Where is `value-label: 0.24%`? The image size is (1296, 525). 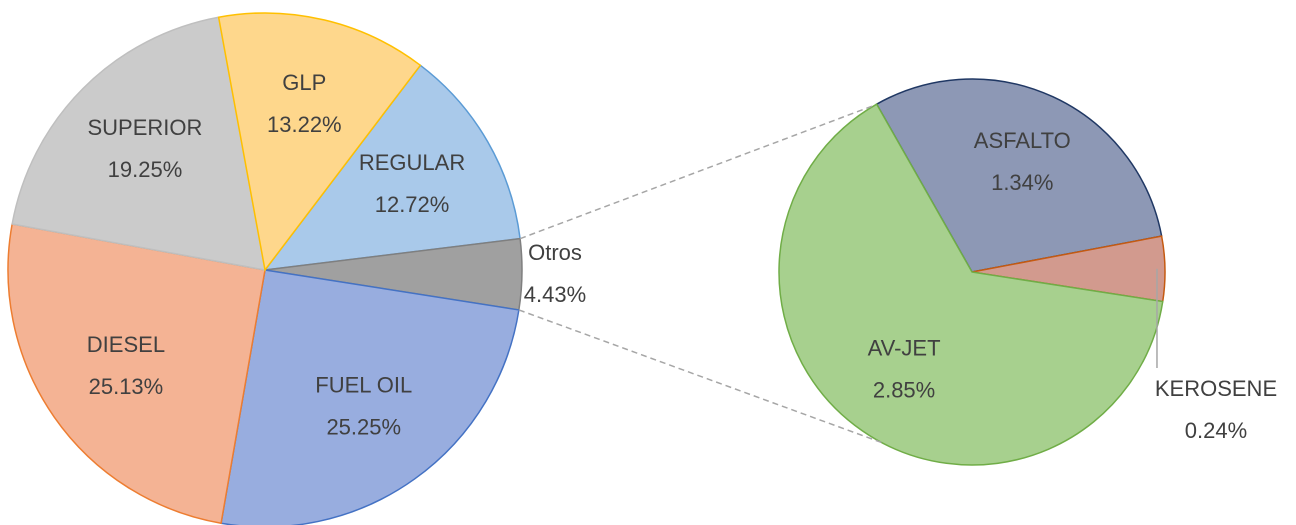
value-label: 0.24% is located at coordinates (1216, 430).